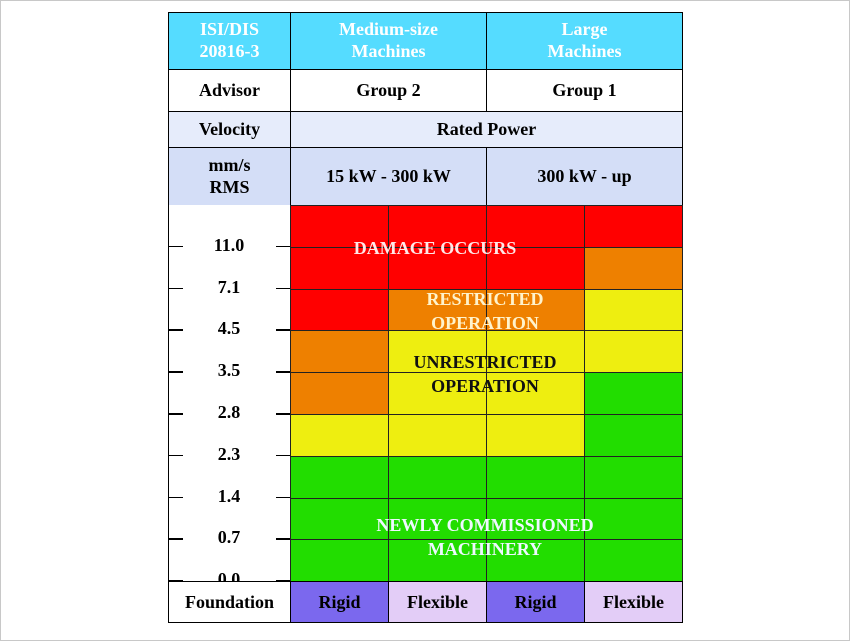 The width and height of the screenshot is (850, 641). What do you see at coordinates (584, 90) in the screenshot?
I see `group1-label: Group 1` at bounding box center [584, 90].